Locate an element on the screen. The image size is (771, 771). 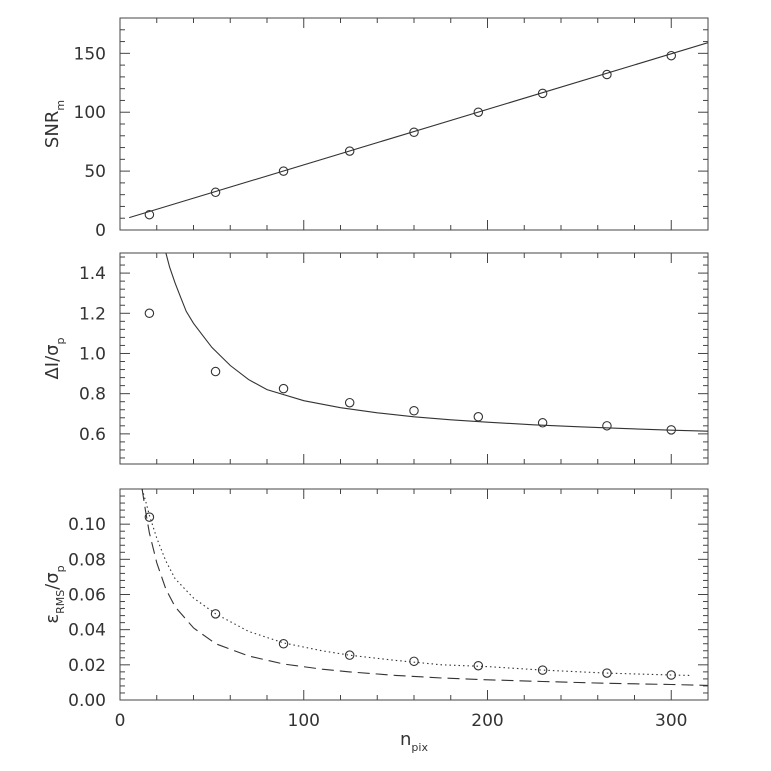
x-tick-label: 100 is located at coordinates (304, 721).